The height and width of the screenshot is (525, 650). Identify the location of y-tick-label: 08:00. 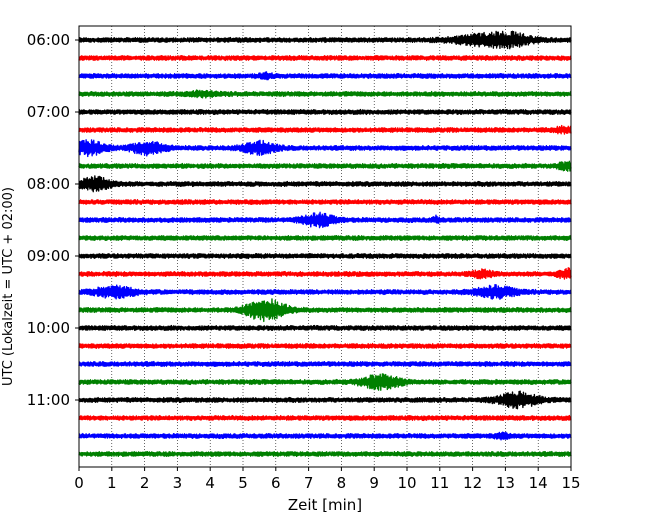
(48, 184).